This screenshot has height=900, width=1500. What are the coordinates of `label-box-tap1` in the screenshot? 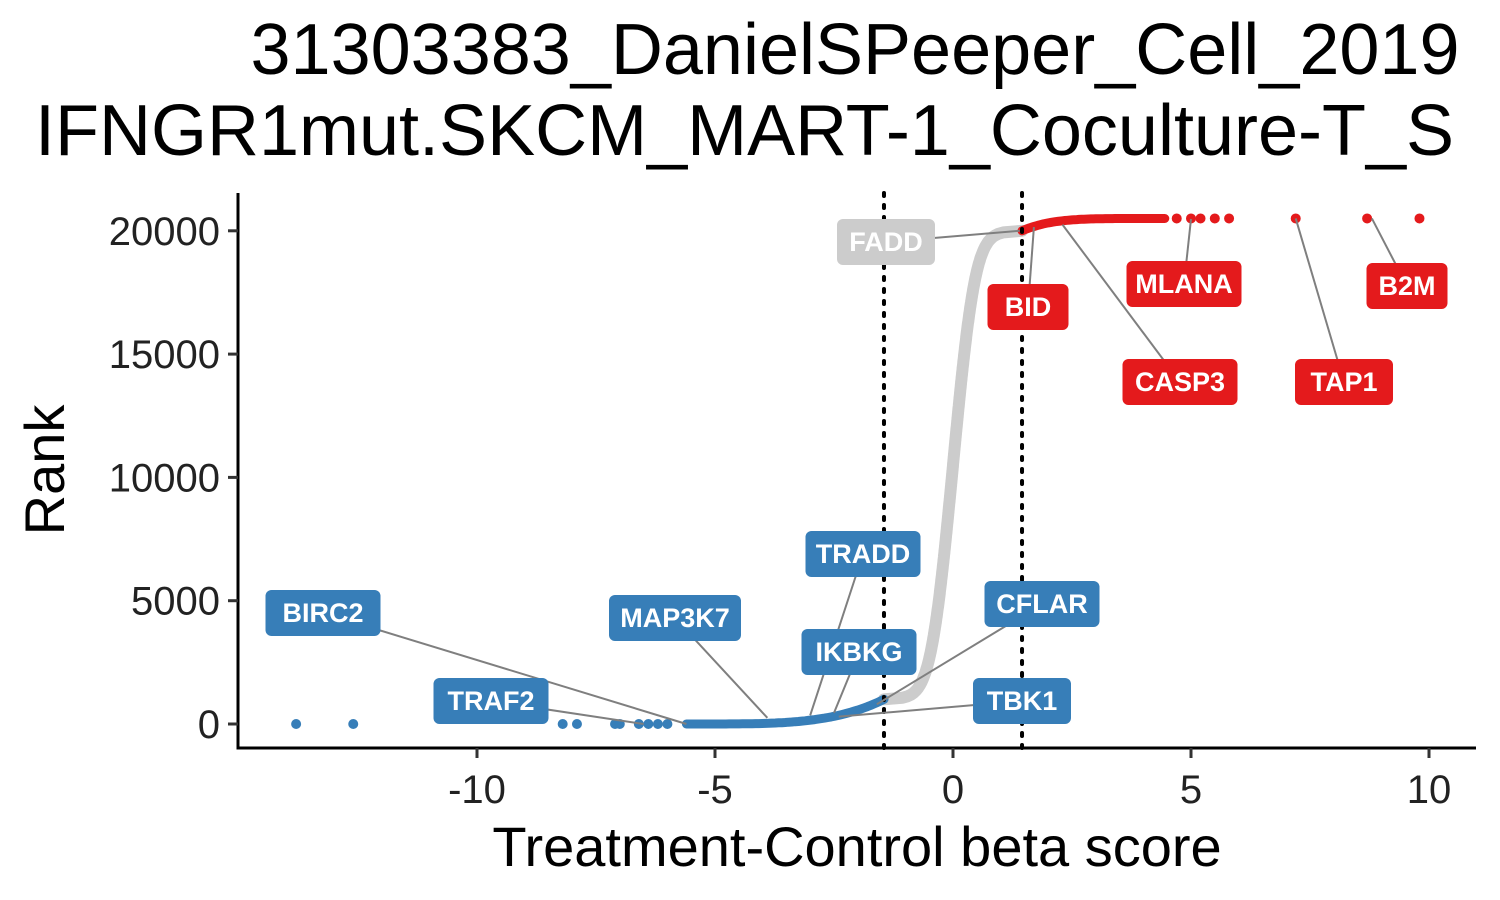 It's located at (1344, 382).